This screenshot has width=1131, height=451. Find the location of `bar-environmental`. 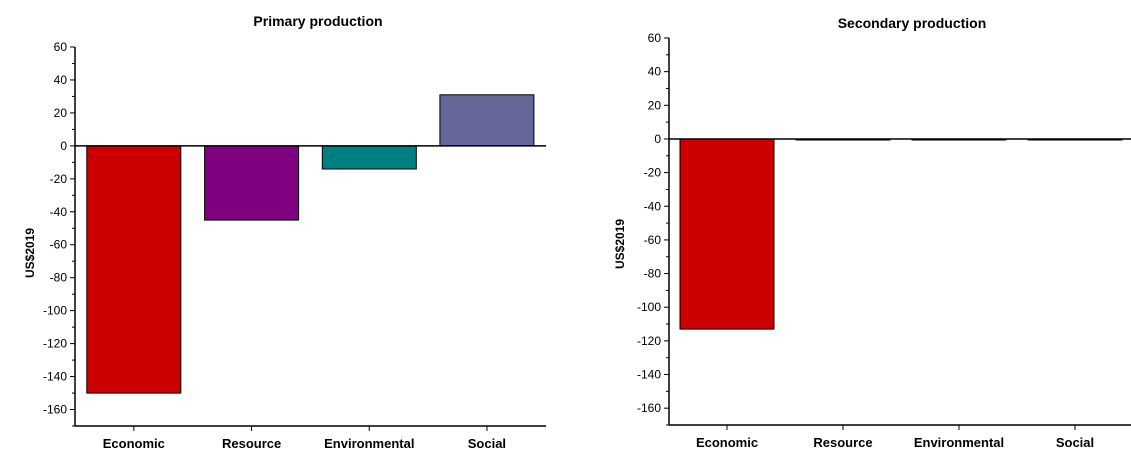

bar-environmental is located at coordinates (369, 157).